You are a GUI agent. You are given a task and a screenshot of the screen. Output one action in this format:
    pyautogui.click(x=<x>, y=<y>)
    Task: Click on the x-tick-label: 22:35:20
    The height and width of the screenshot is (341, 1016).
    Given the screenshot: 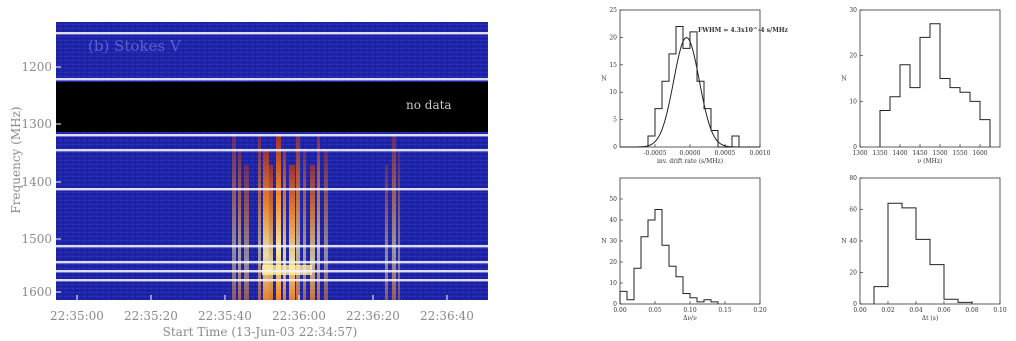 What is the action you would take?
    pyautogui.click(x=151, y=316)
    